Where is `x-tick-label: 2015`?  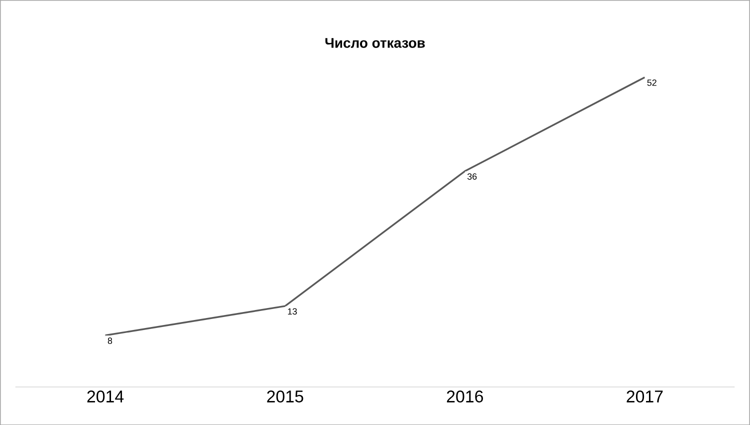 x-tick-label: 2015 is located at coordinates (285, 396).